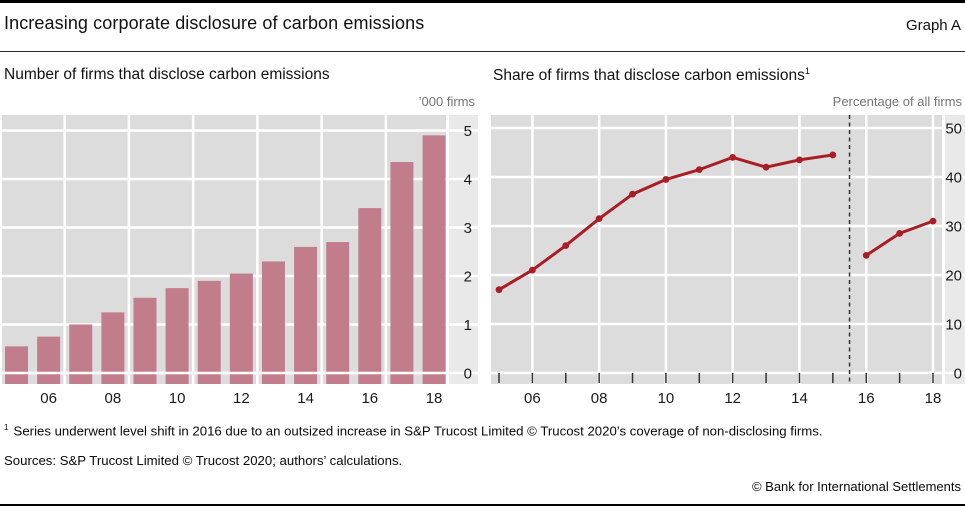 The image size is (965, 511). Describe the element at coordinates (953, 129) in the screenshot. I see `line-ytick-label-50: 50` at that location.